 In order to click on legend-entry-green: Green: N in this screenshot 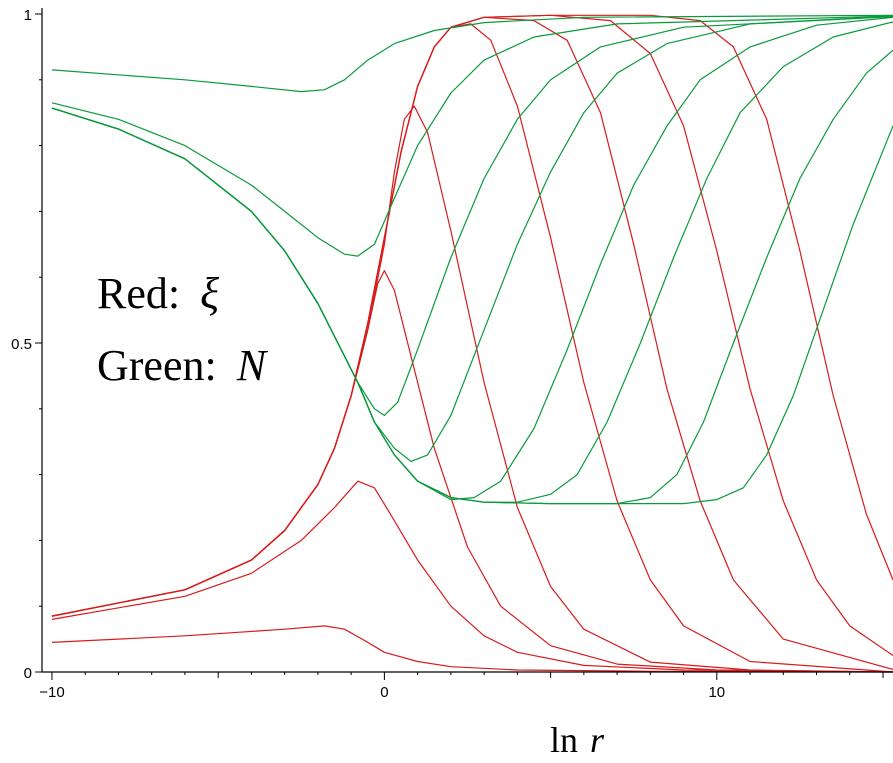, I will do `click(183, 365)`.